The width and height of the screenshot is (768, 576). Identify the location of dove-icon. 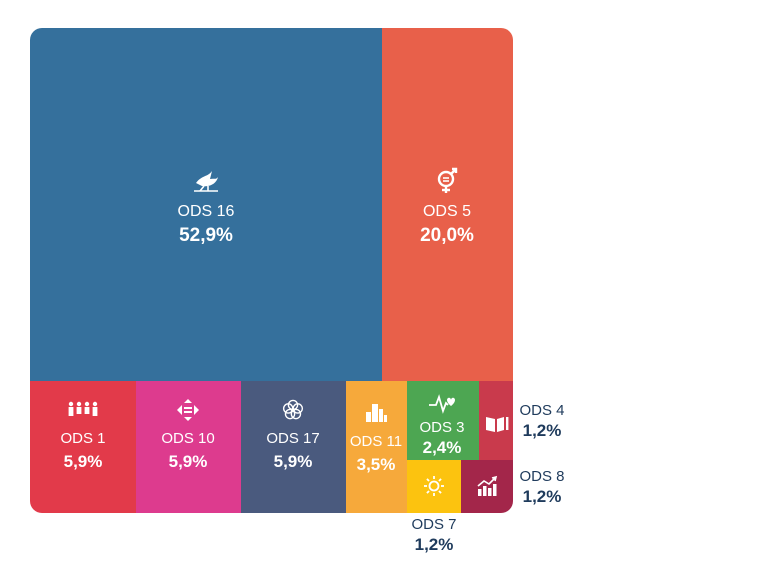
(206, 181).